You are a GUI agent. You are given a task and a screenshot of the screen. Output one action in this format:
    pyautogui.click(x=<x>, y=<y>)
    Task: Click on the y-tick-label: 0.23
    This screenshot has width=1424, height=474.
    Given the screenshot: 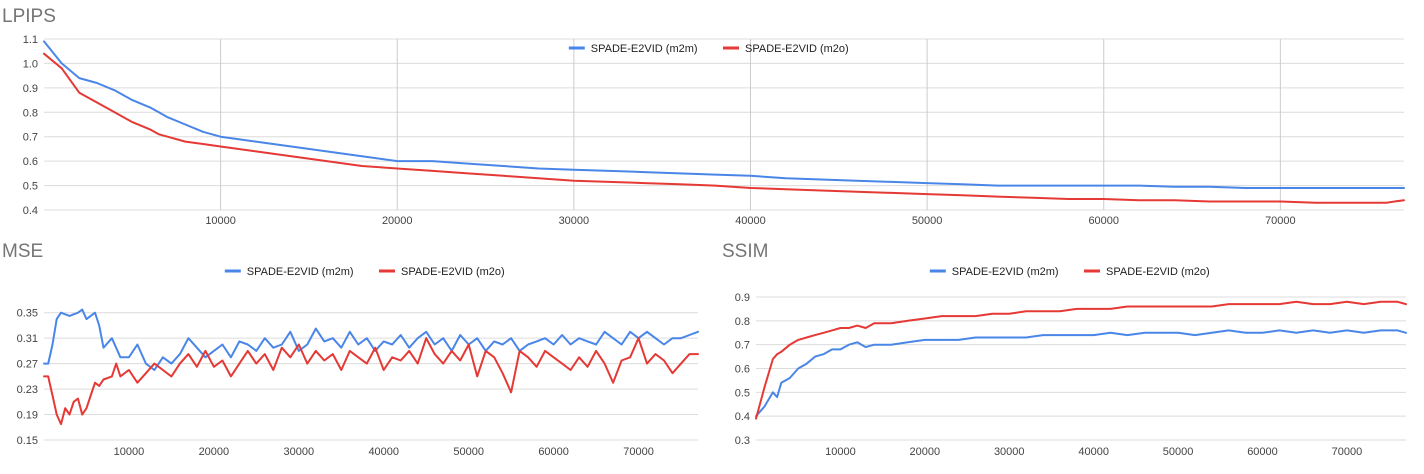 What is the action you would take?
    pyautogui.click(x=27, y=390)
    